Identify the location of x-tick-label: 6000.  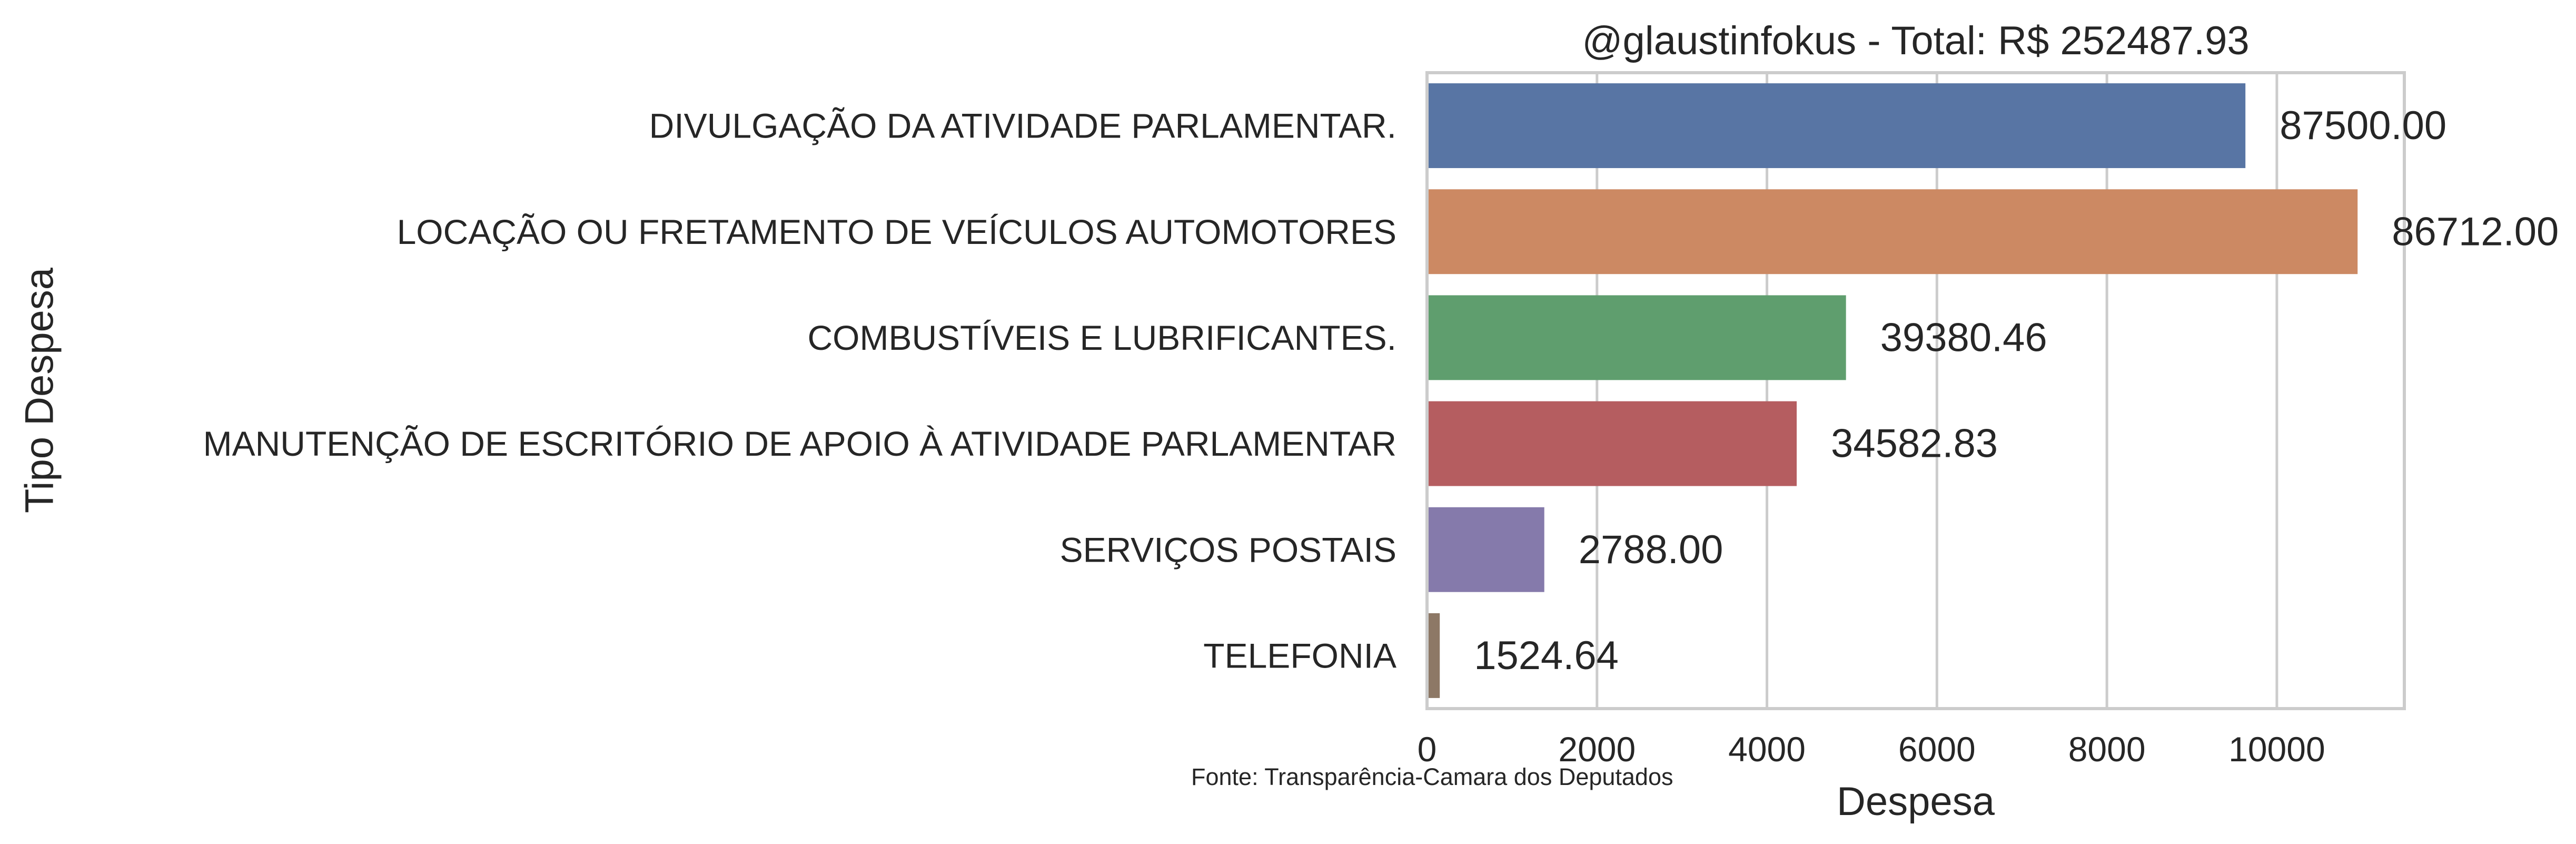
(1937, 749).